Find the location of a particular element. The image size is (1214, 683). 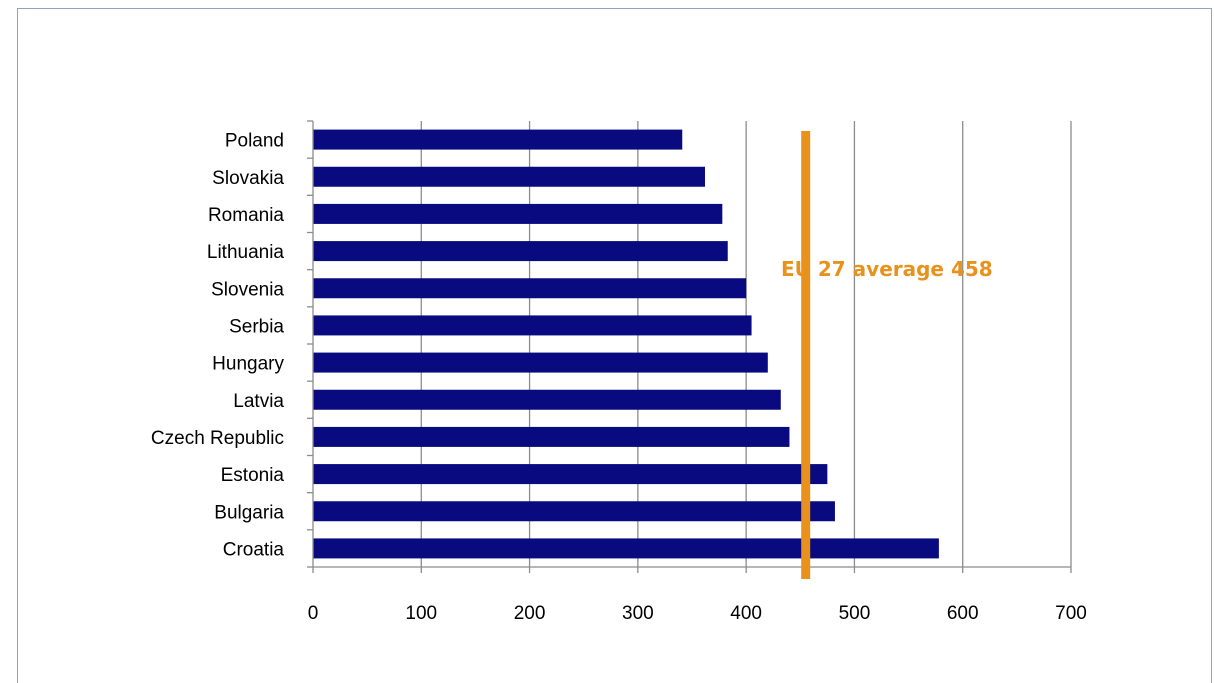

x-tick-label: 700 is located at coordinates (1071, 613).